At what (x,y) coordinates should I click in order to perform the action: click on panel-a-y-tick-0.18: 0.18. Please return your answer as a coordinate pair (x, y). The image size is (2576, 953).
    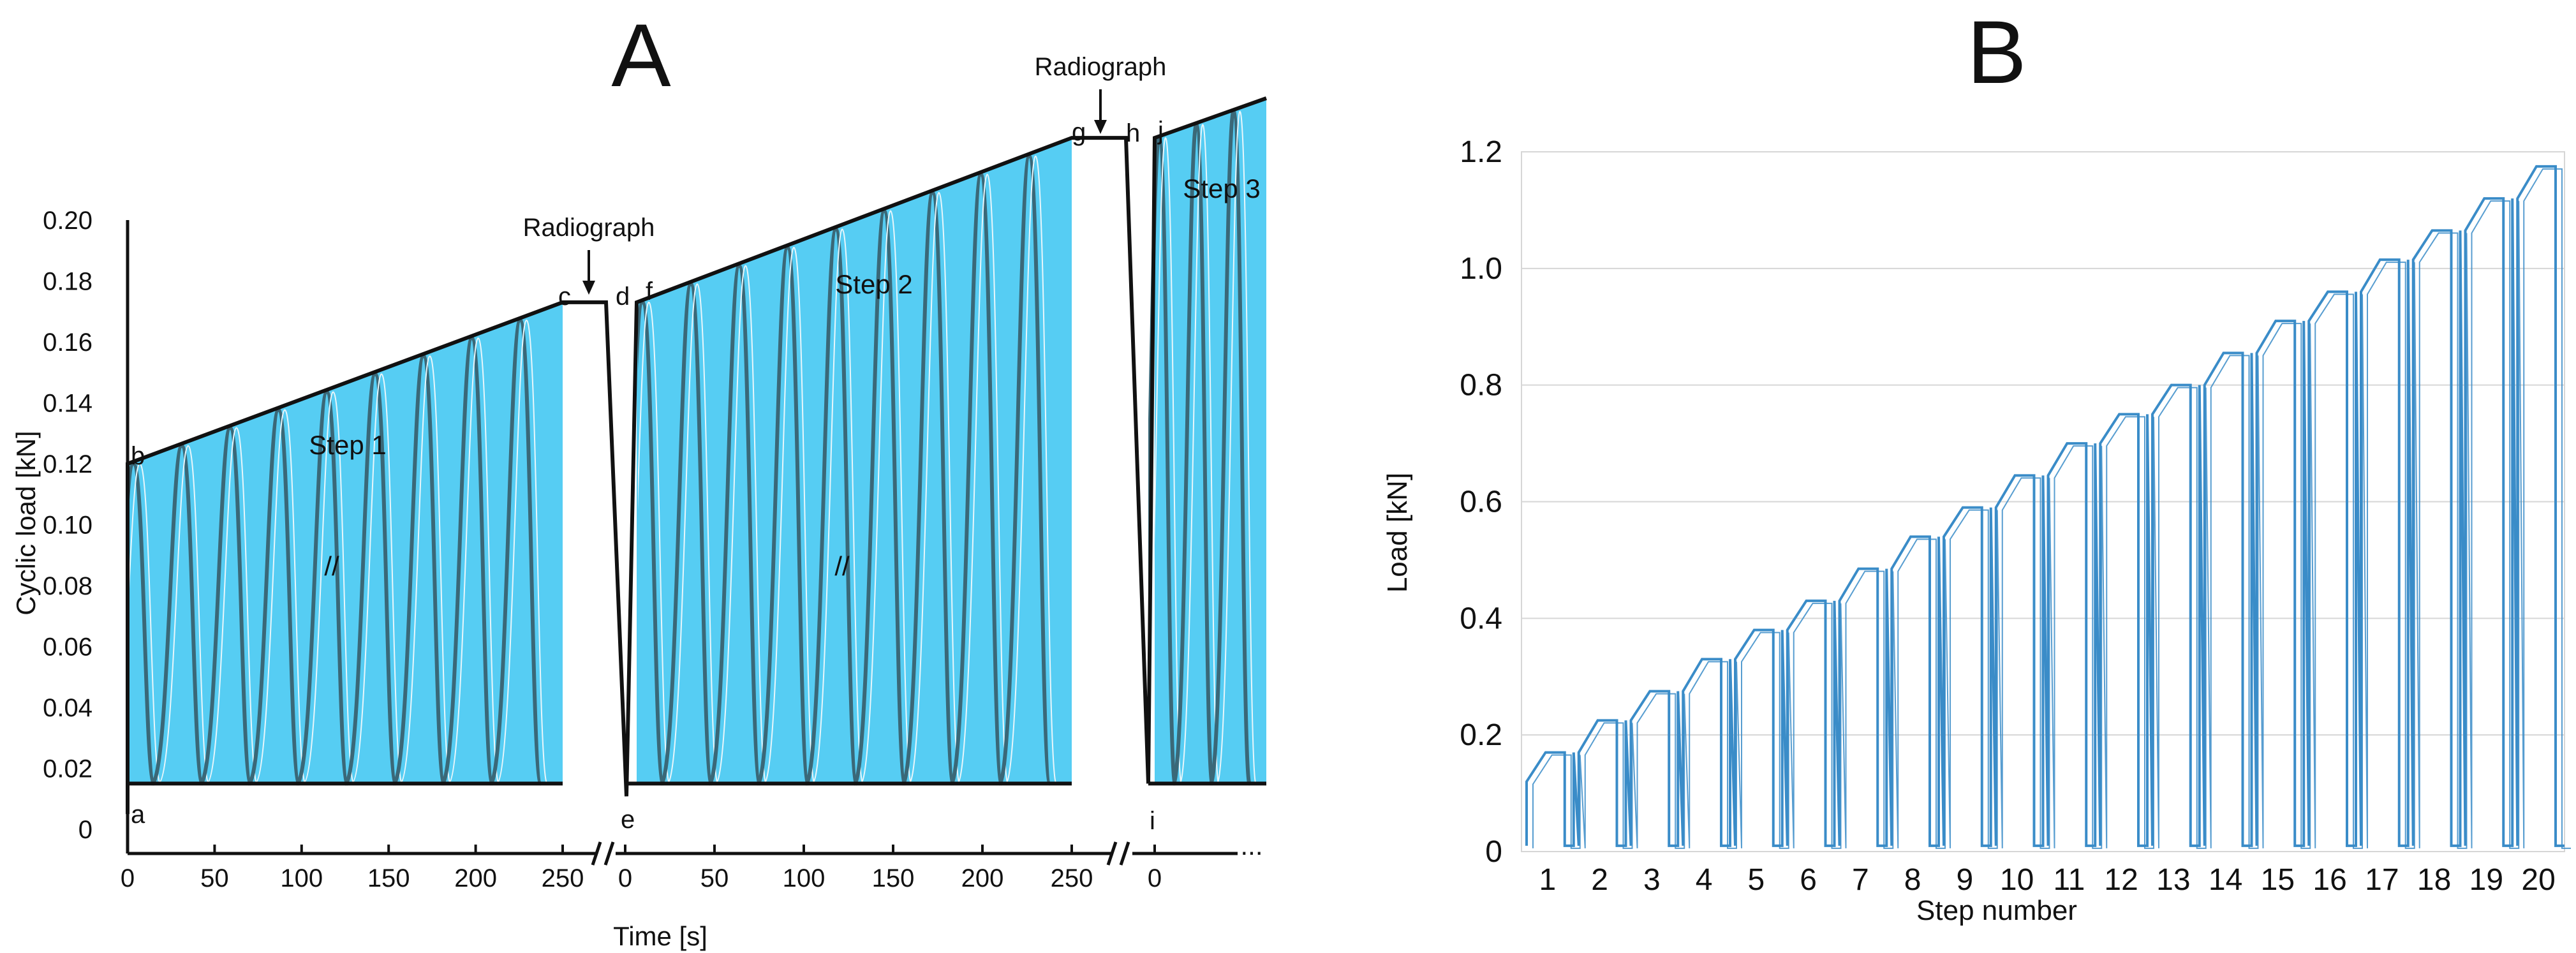
    Looking at the image, I should click on (68, 282).